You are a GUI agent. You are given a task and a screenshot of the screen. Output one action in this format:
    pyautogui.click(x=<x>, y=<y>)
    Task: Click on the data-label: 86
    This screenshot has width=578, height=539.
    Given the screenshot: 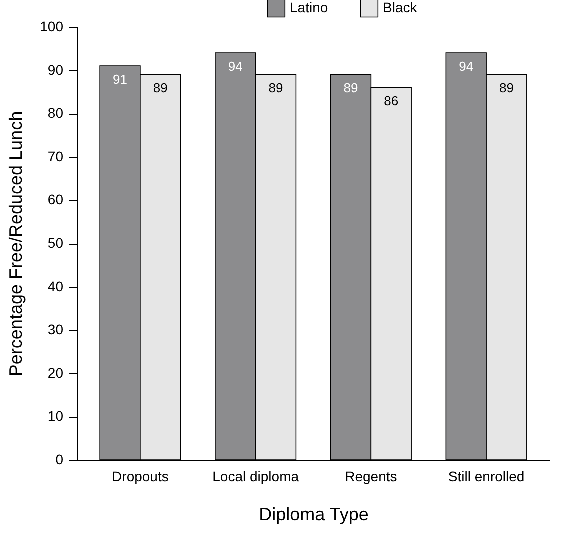 What is the action you would take?
    pyautogui.click(x=391, y=101)
    